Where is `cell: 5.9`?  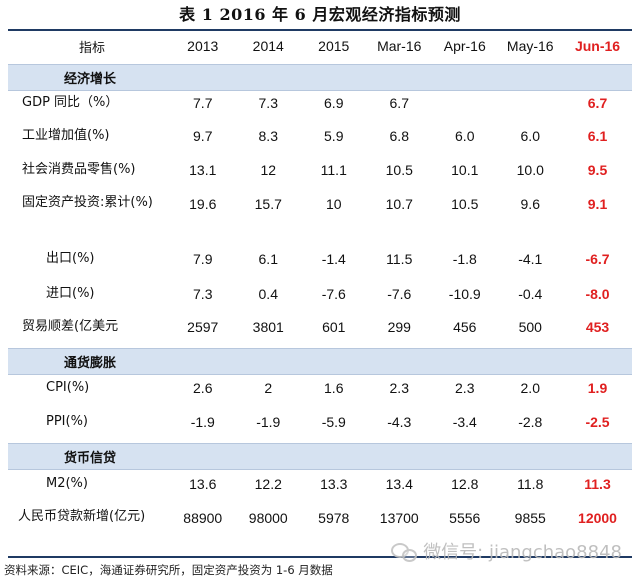
cell: 5.9 is located at coordinates (334, 135).